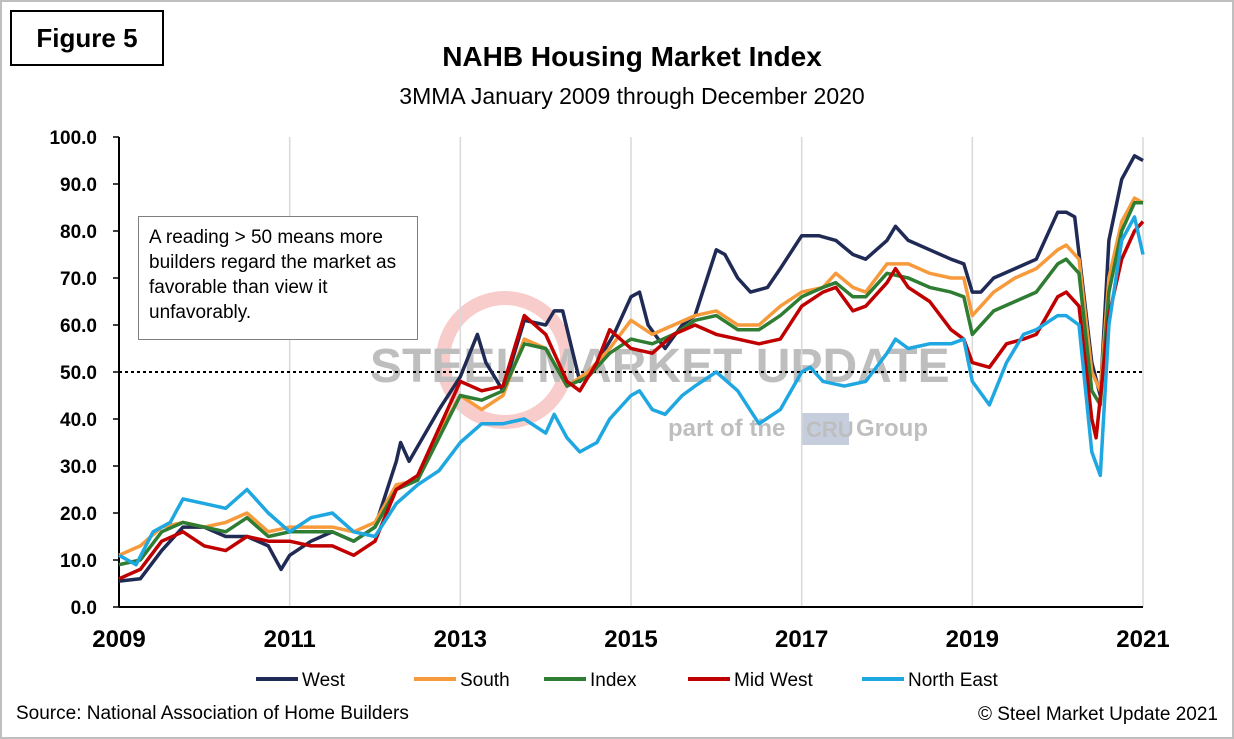 The image size is (1234, 739). I want to click on watermark-mark-box, so click(825, 429).